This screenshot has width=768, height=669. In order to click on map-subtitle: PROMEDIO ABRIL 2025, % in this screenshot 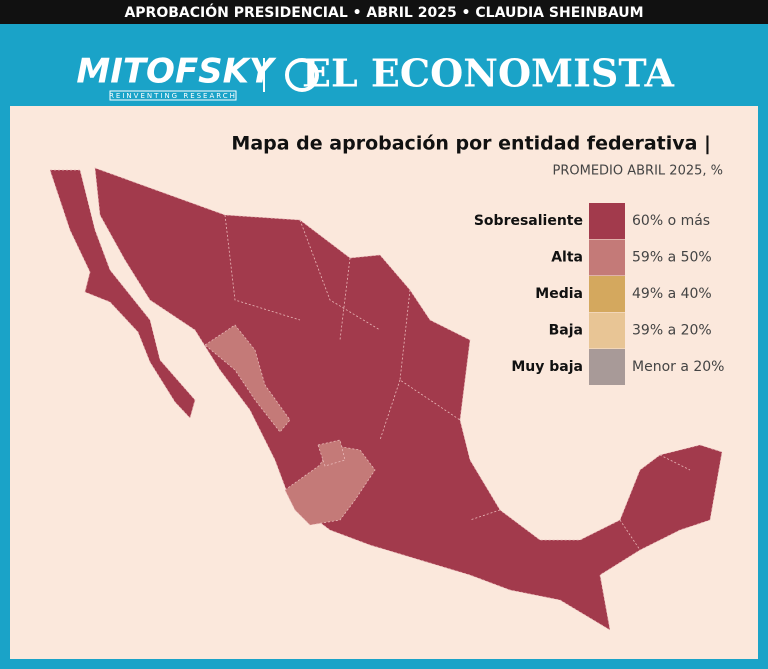, I will do `click(638, 171)`.